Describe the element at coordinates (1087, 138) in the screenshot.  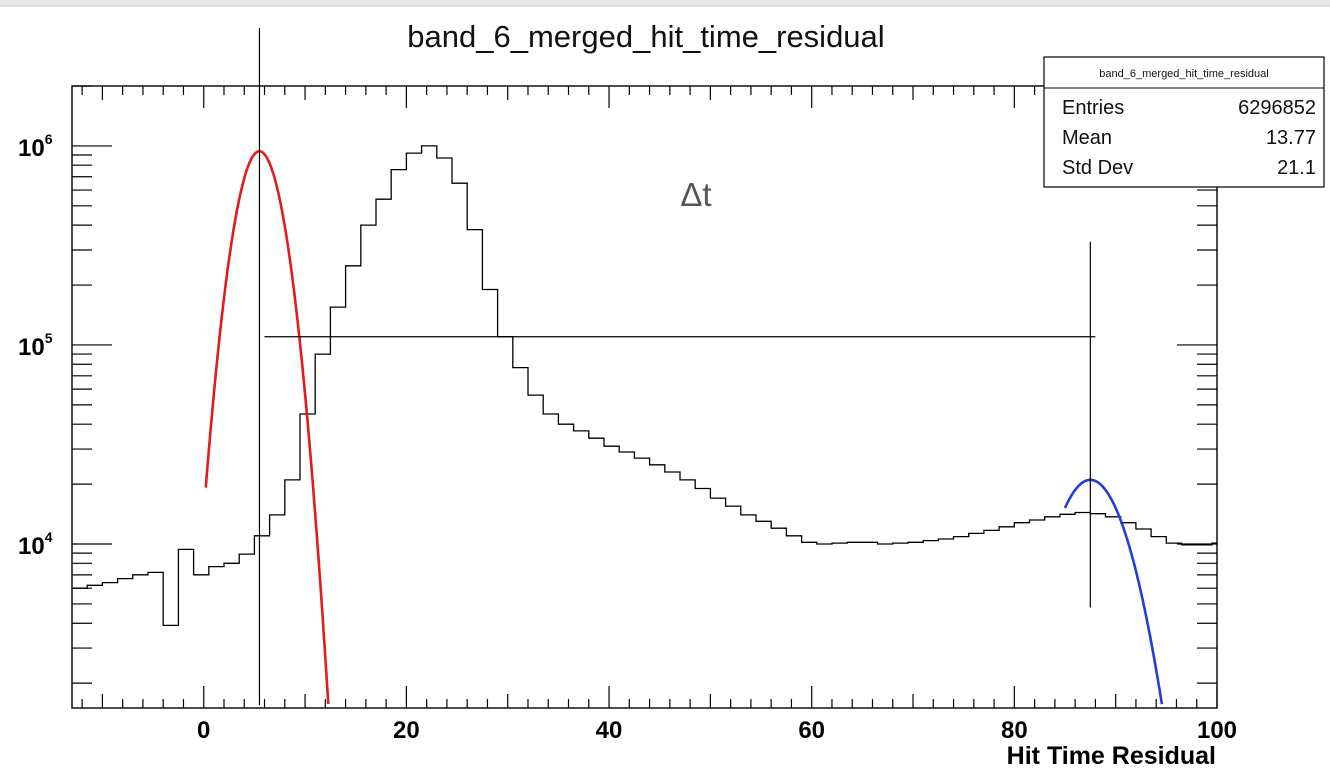
I see `stats-mean-label: Mean` at that location.